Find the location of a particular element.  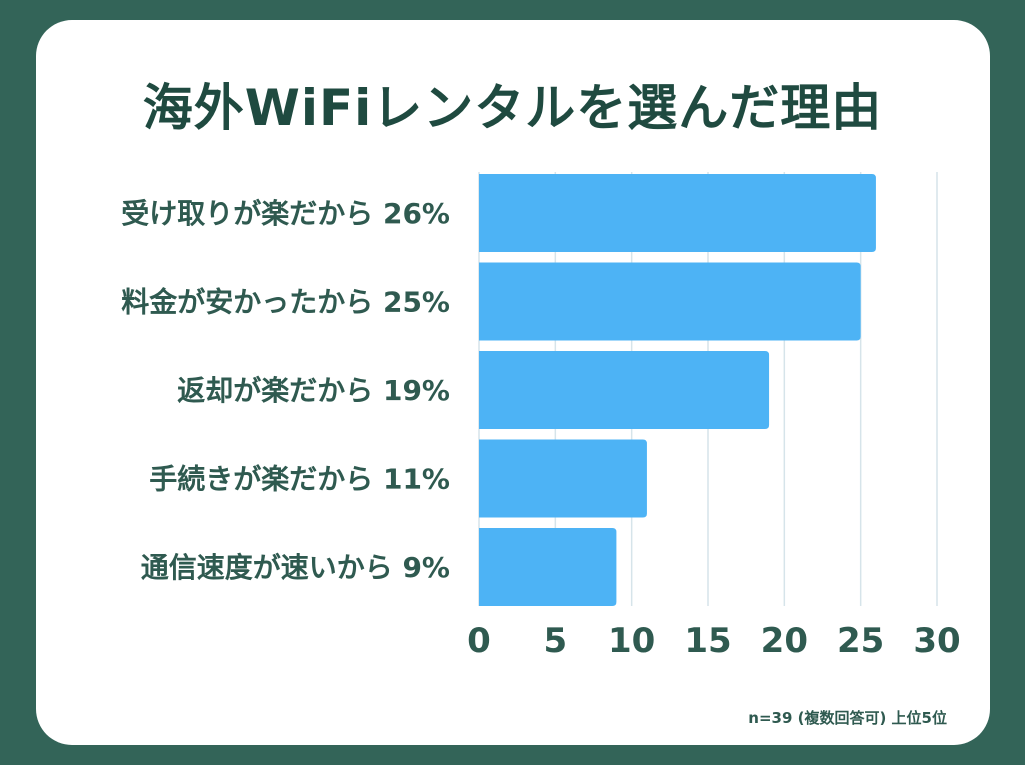

x-axis-ticks: 0 5 10 15 20 25 30 is located at coordinates (714, 641).